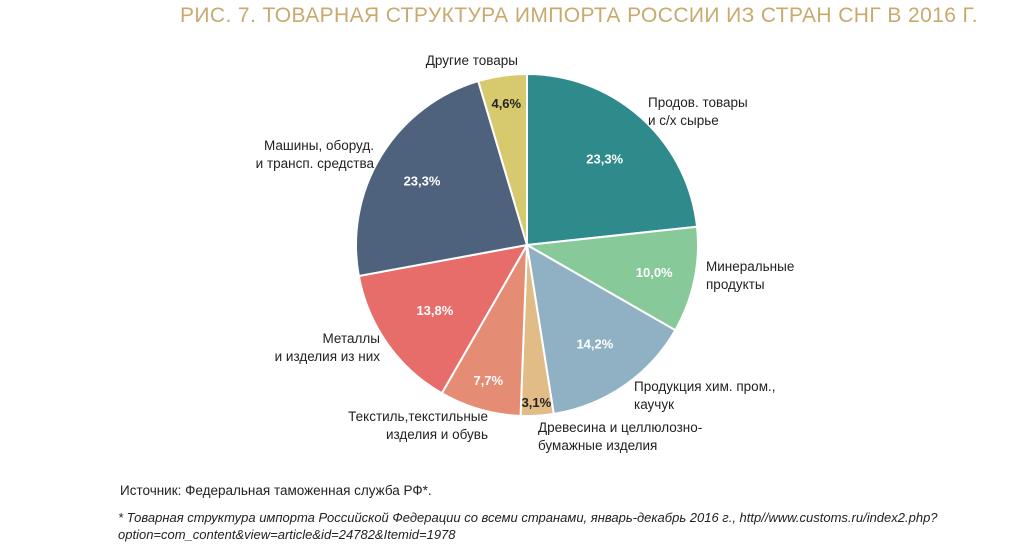  Describe the element at coordinates (537, 402) in the screenshot. I see `slice-percent-label: 3,1%` at that location.